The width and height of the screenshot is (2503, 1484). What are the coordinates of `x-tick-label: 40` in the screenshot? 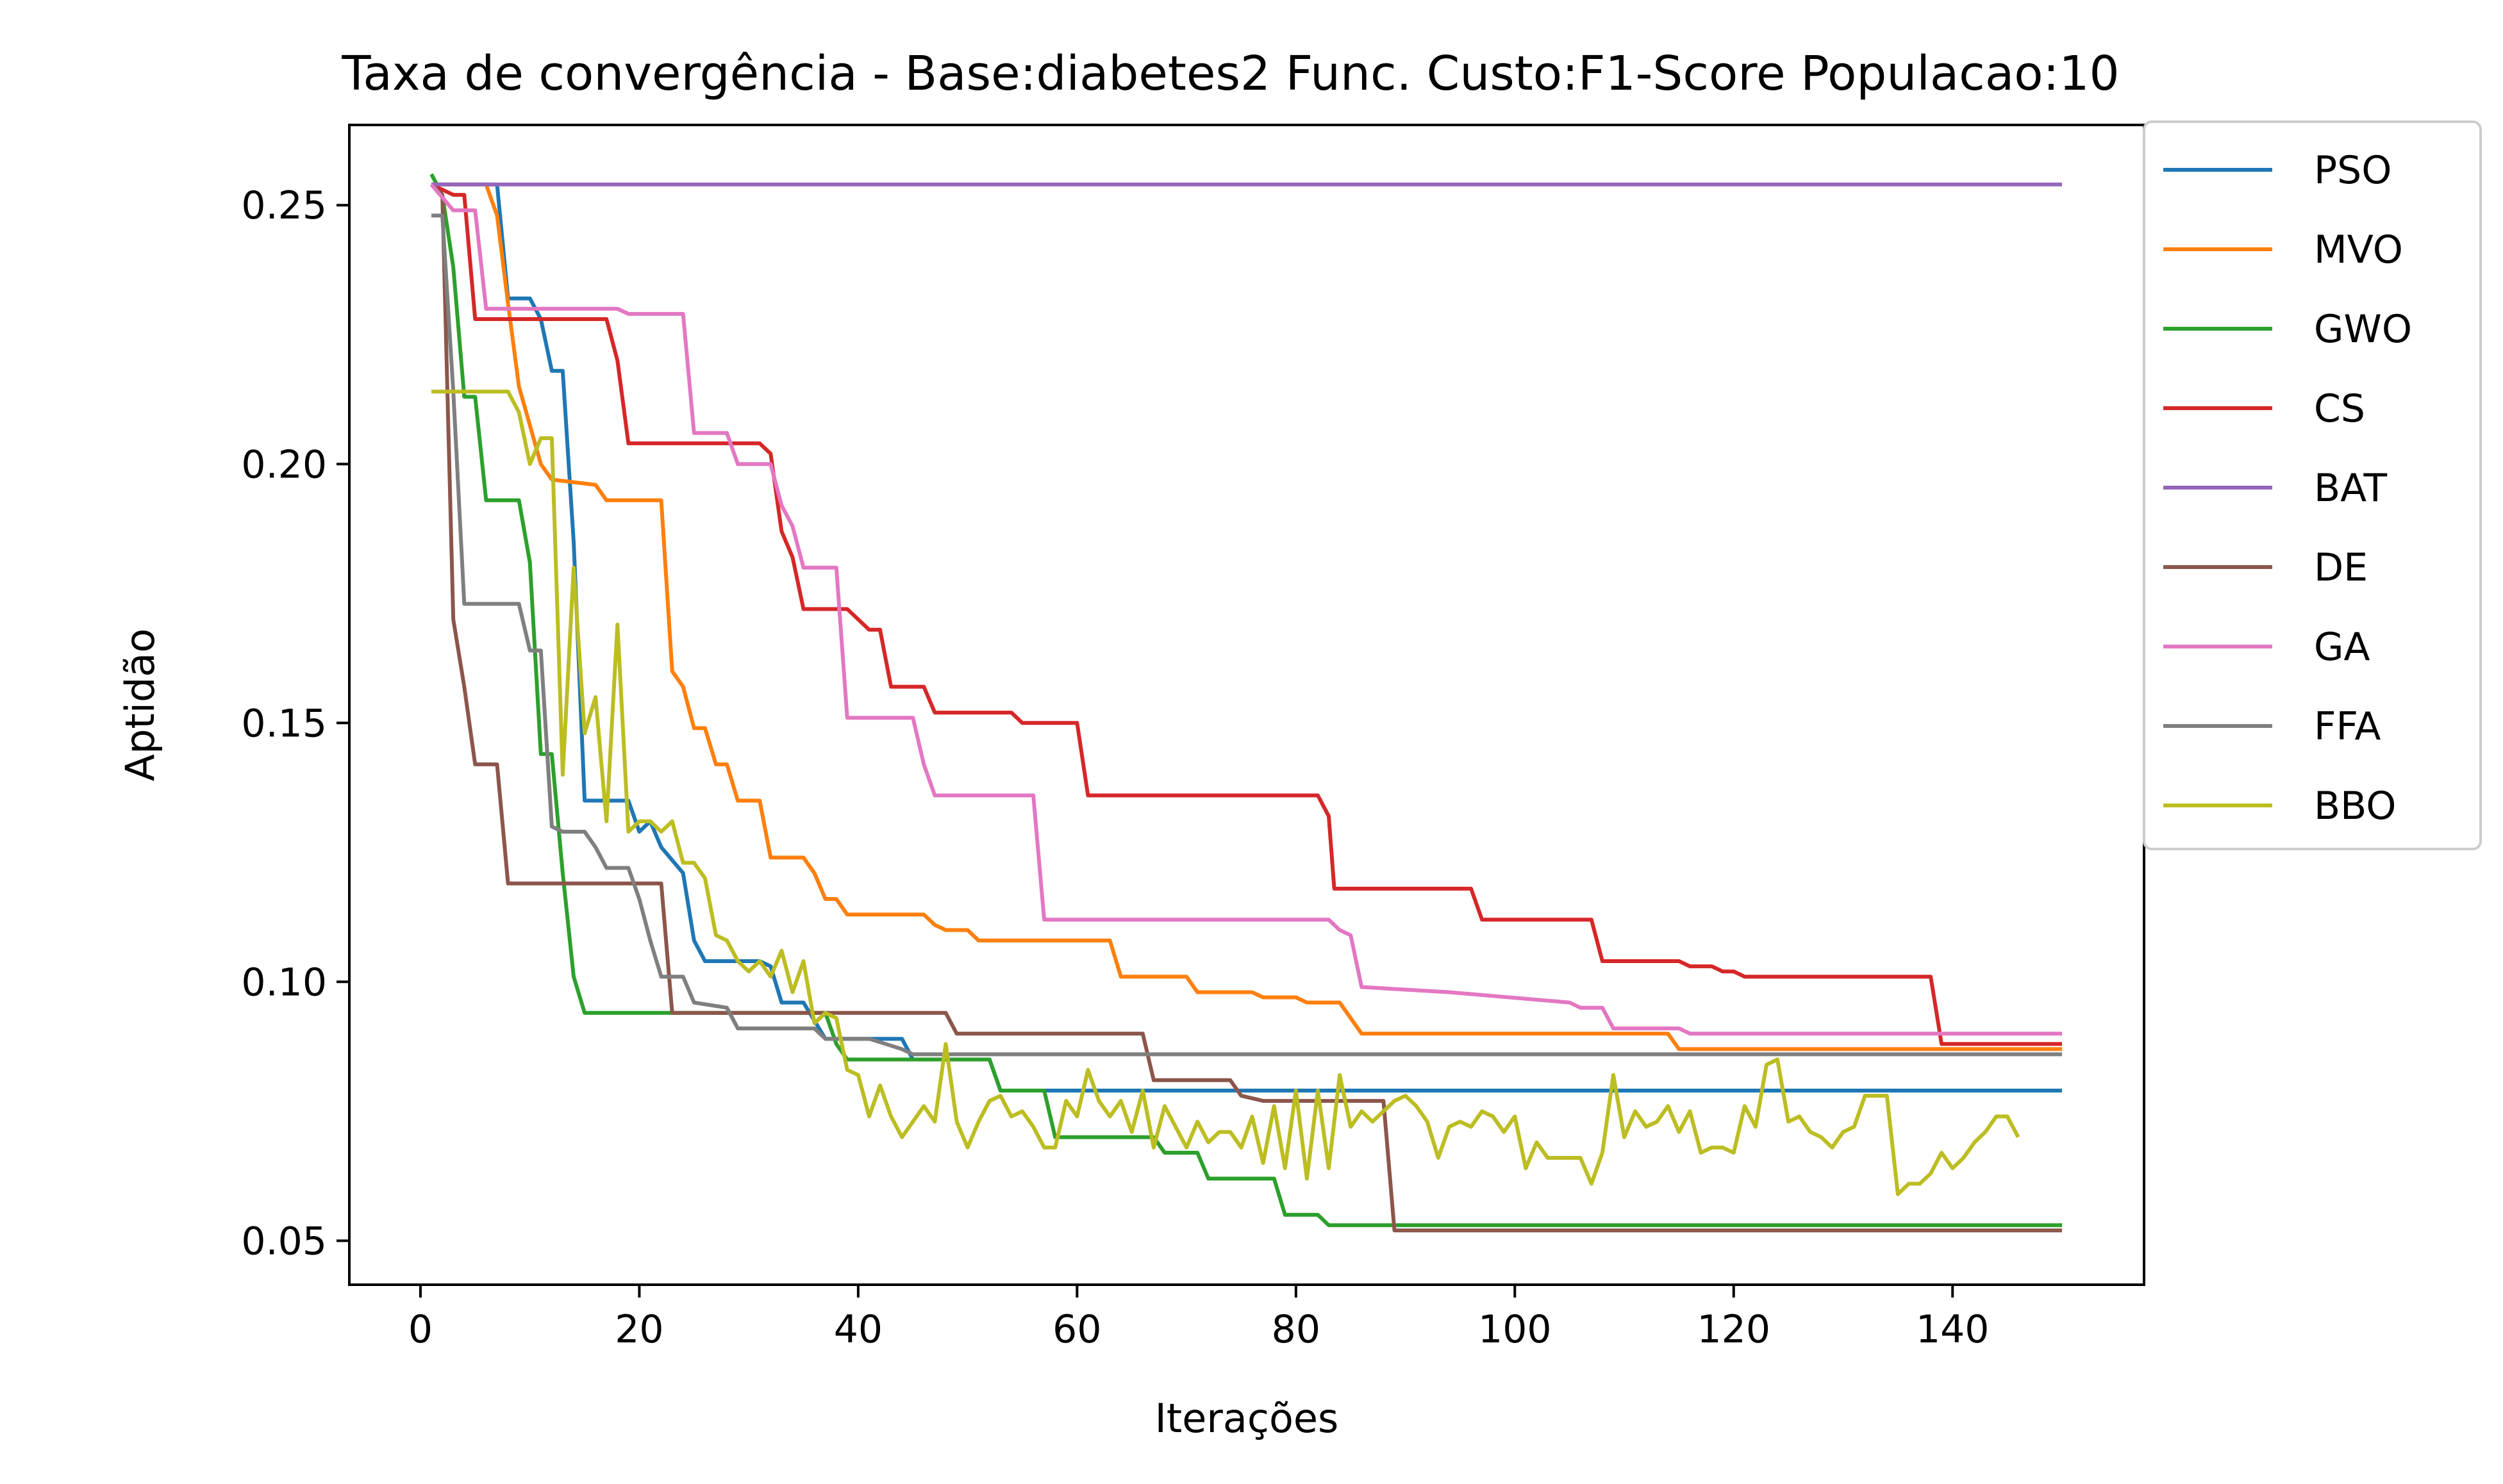 It's located at (858, 1329).